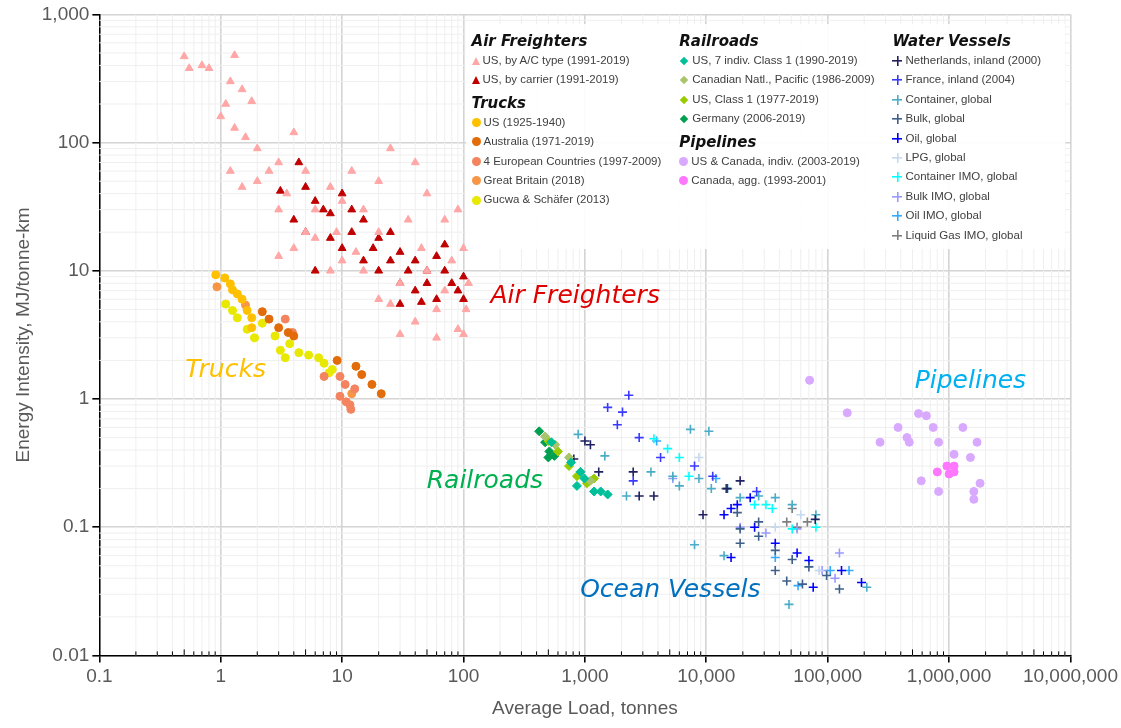 The width and height of the screenshot is (1121, 728). Describe the element at coordinates (948, 99) in the screenshot. I see `legend-label: Container, global` at that location.